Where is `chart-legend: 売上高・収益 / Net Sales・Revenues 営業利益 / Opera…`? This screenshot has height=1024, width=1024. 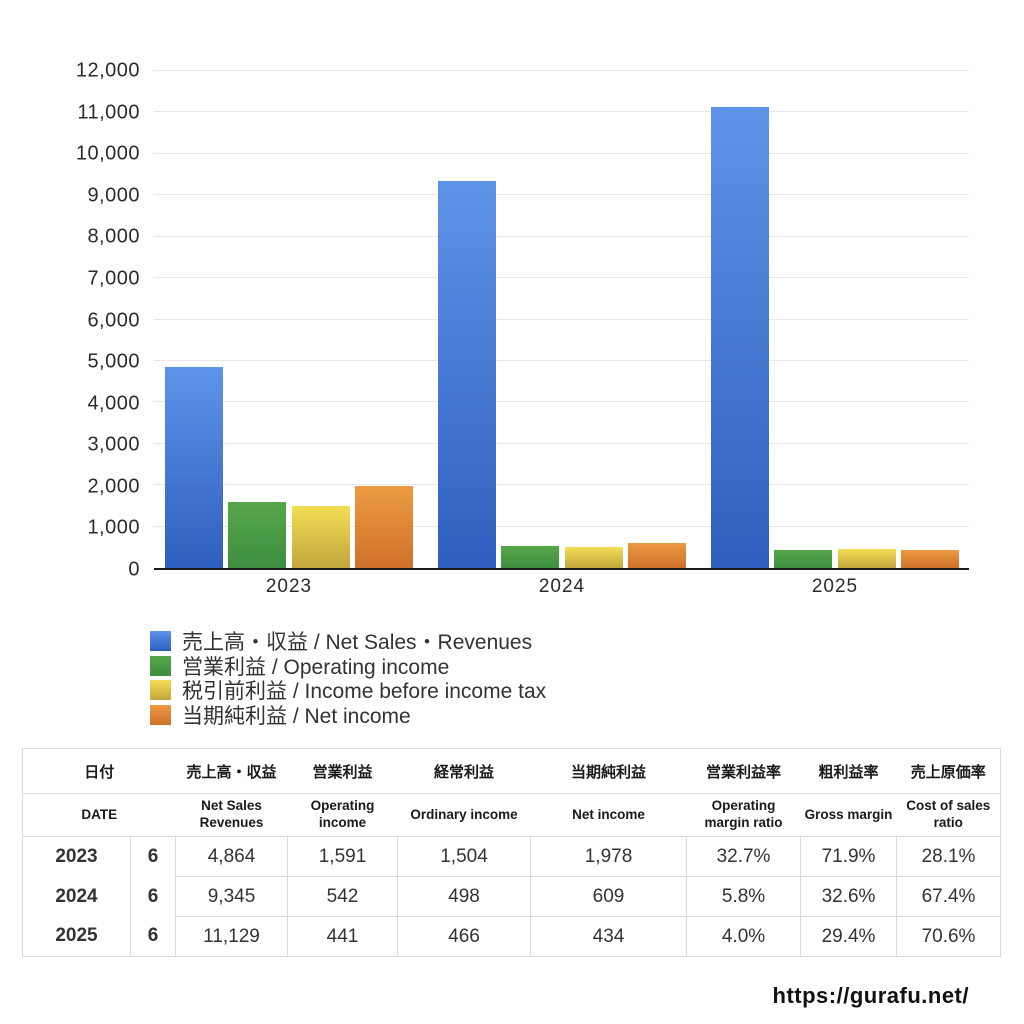 chart-legend: 売上高・収益 / Net Sales・Revenues 営業利益 / Opera… is located at coordinates (348, 678).